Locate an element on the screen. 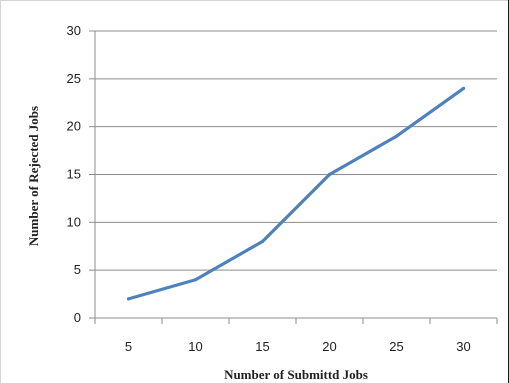 Image resolution: width=509 pixels, height=383 pixels. y-tick-label-6: 30 is located at coordinates (74, 30).